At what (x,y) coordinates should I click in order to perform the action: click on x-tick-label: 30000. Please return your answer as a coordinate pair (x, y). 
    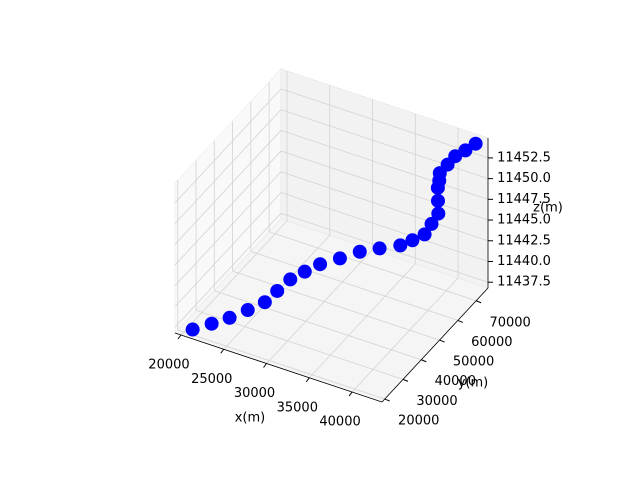
    Looking at the image, I should click on (254, 393).